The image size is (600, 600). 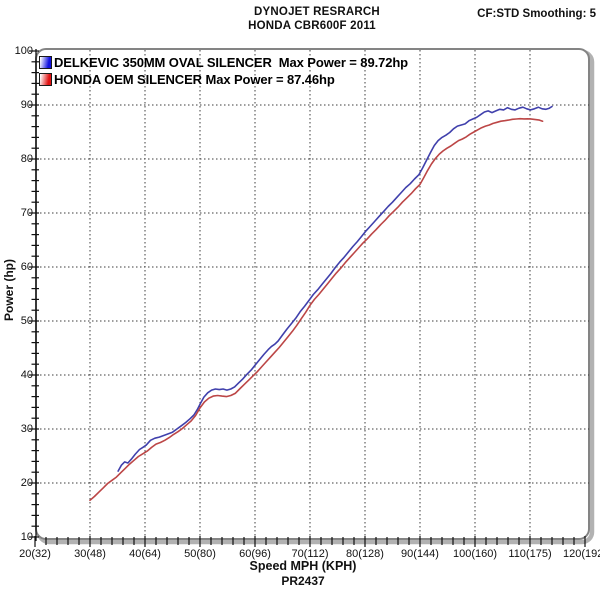 What do you see at coordinates (365, 554) in the screenshot?
I see `x-tick-label: 80(128)` at bounding box center [365, 554].